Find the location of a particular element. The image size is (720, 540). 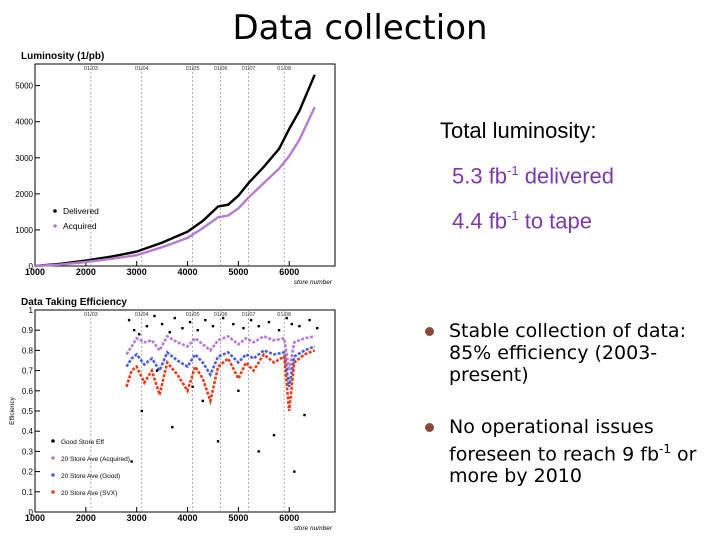

x-tick-label: 3000 is located at coordinates (137, 518).